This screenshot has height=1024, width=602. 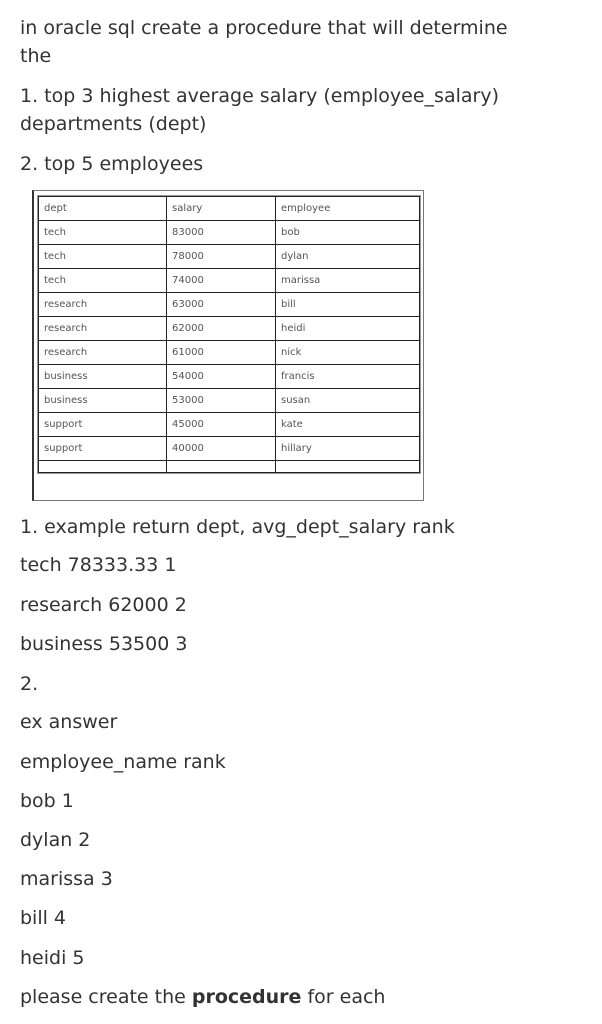 I want to click on table-cell: 61000, so click(x=221, y=352).